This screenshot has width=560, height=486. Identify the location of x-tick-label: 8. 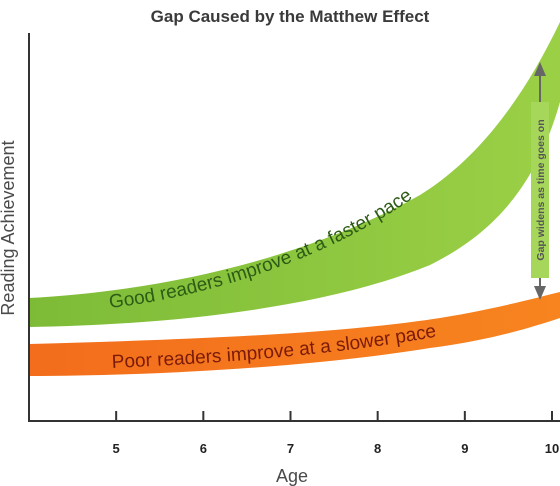
(377, 448).